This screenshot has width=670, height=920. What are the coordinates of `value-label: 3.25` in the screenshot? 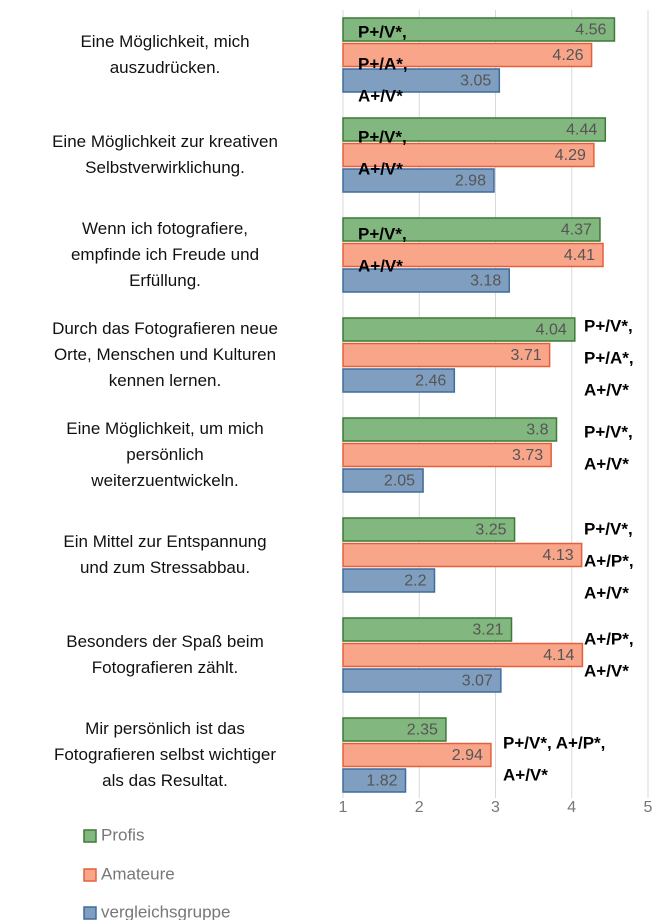 It's located at (490, 530).